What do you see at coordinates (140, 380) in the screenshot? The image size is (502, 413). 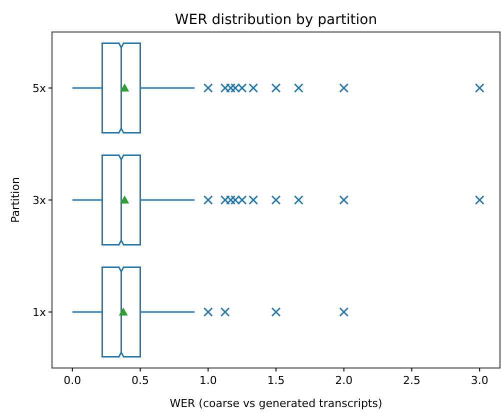 I see `x-tick-label: 0.5` at bounding box center [140, 380].